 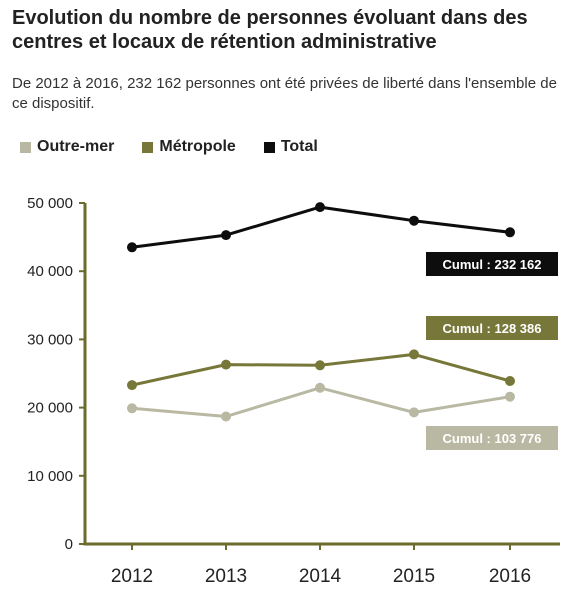 I want to click on cumul-label-total: Cumul : 232 162, so click(x=492, y=264).